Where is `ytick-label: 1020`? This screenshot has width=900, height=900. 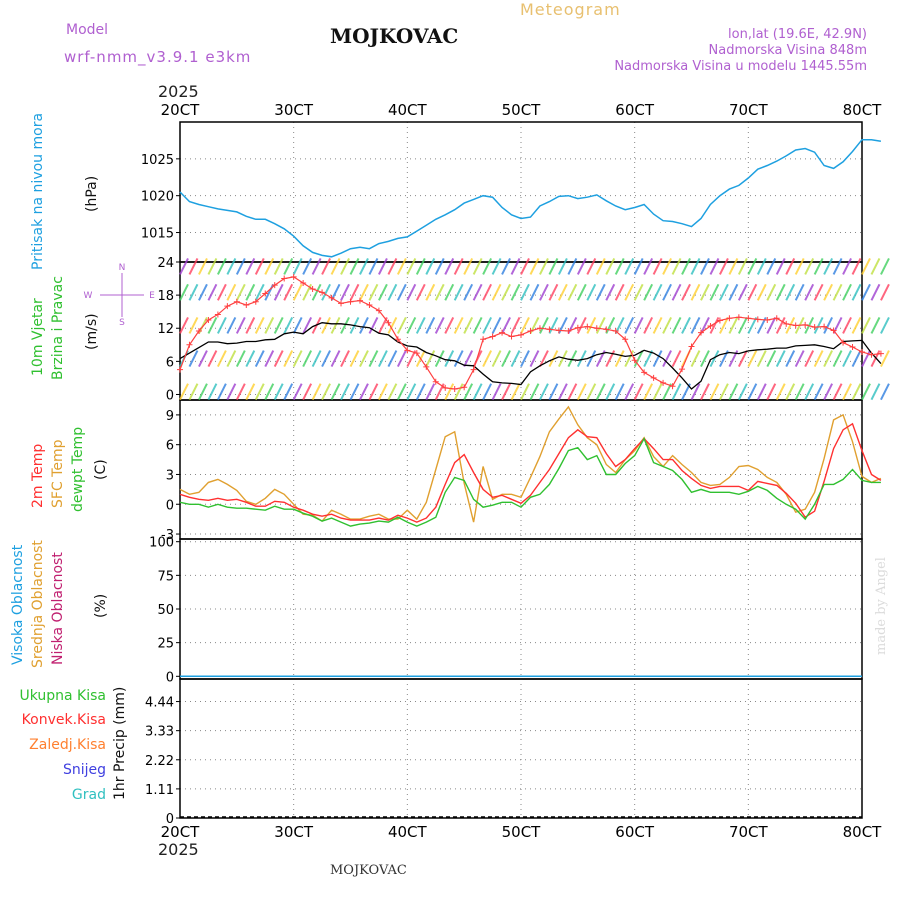 ytick-label: 1020 is located at coordinates (157, 197).